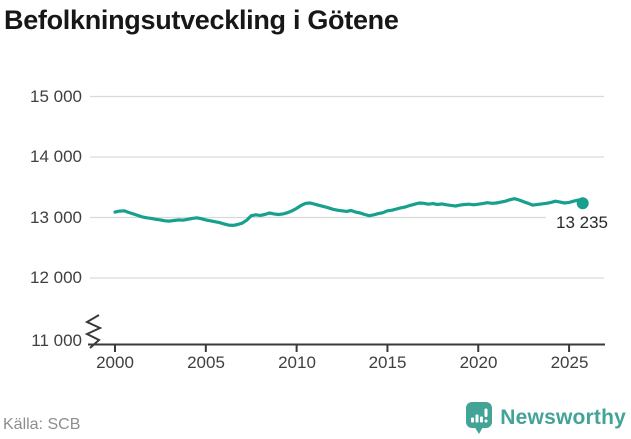  I want to click on x-axis-tick-label: 2025, so click(569, 362).